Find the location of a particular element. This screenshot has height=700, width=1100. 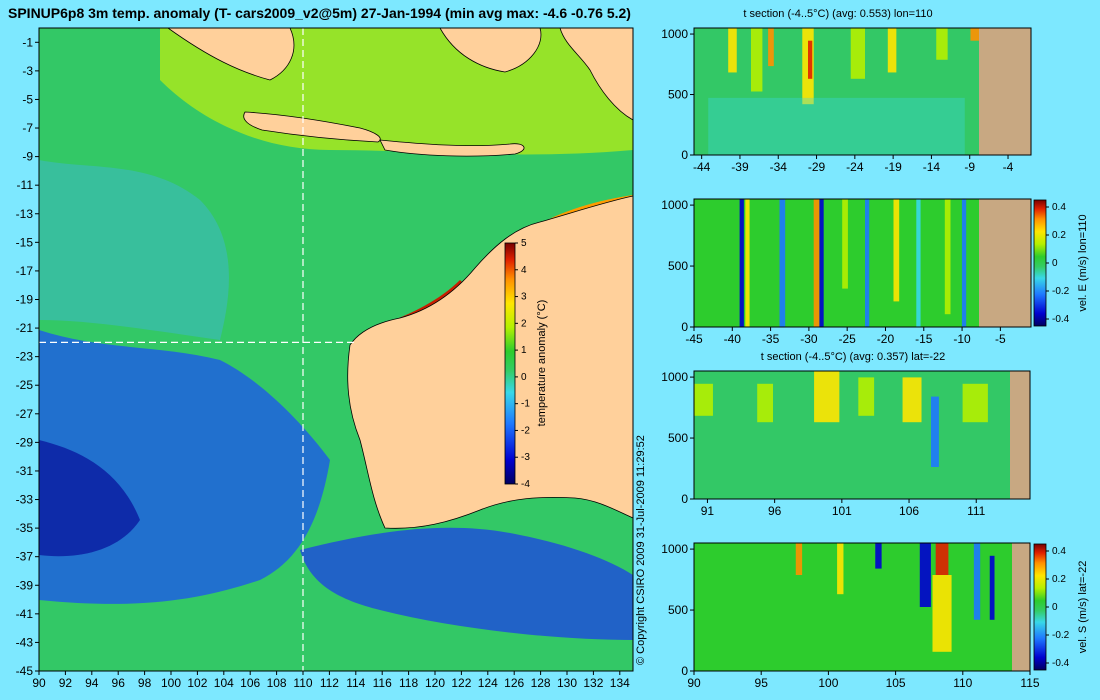

t-section-lon-field is located at coordinates (836, 91).